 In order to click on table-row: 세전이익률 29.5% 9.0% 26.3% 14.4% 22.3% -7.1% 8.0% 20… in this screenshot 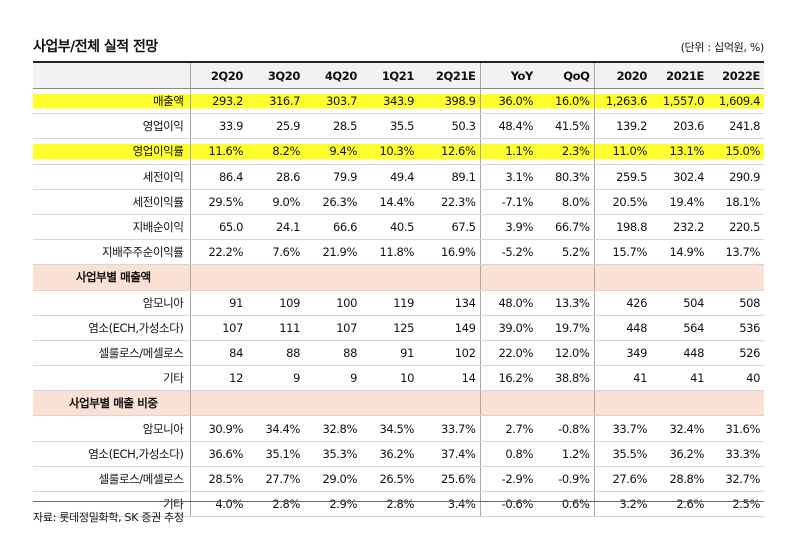, I will do `click(398, 202)`.